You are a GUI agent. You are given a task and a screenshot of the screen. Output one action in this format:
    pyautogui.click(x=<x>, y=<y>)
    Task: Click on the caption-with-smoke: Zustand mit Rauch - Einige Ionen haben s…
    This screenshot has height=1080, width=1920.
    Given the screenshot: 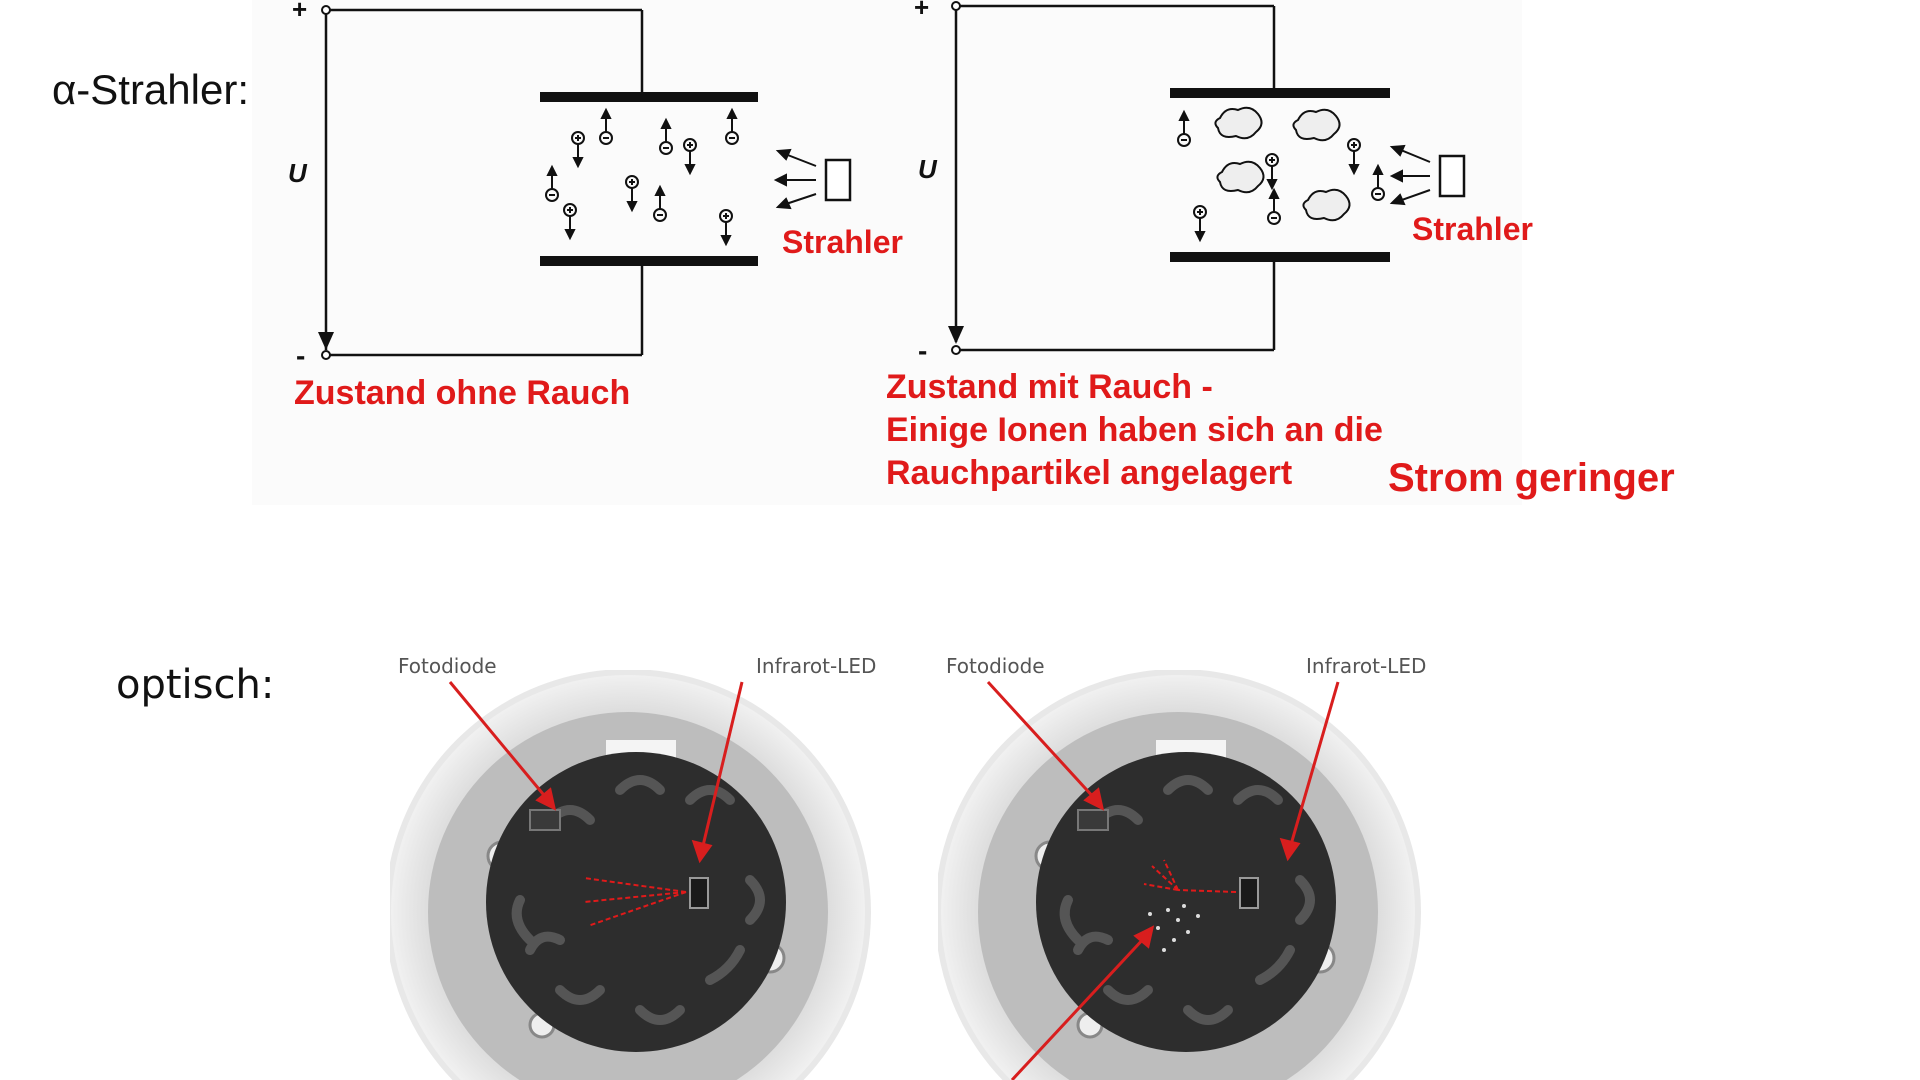 What is the action you would take?
    pyautogui.click(x=1134, y=430)
    